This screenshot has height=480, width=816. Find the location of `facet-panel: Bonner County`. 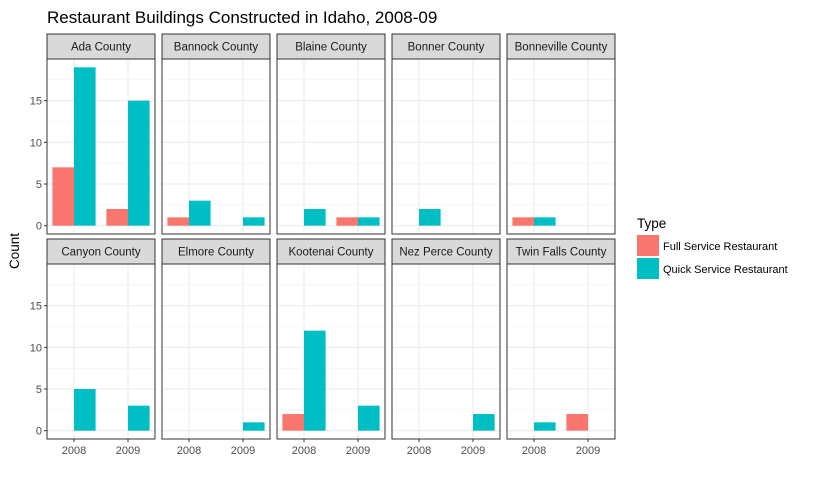

facet-panel: Bonner County is located at coordinates (446, 134).